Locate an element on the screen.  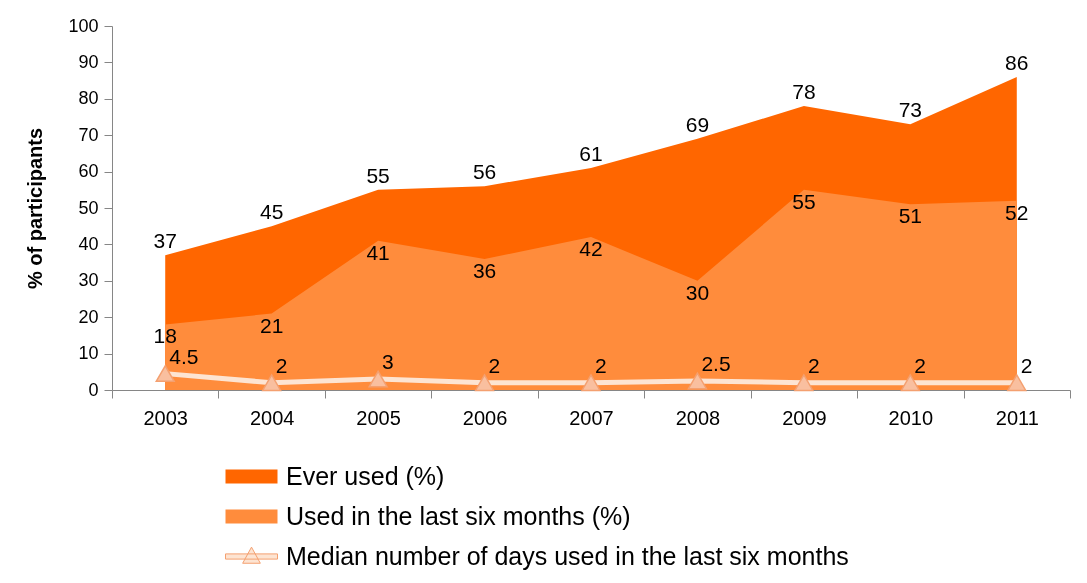
data-label: 78 is located at coordinates (804, 92).